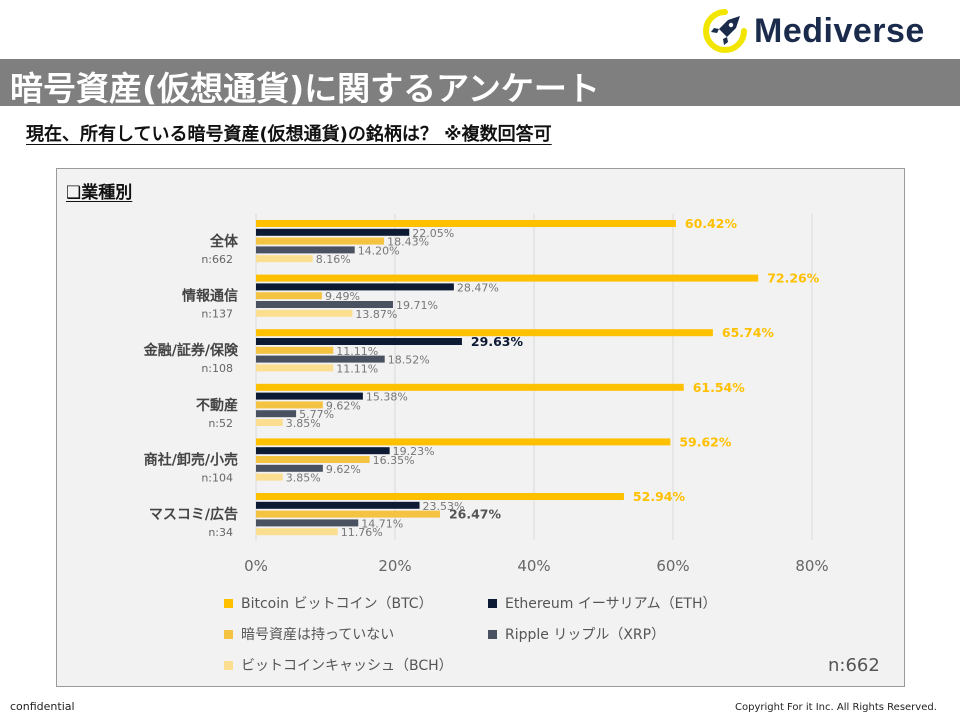  I want to click on x-tick-label-80: 80%, so click(811, 566).